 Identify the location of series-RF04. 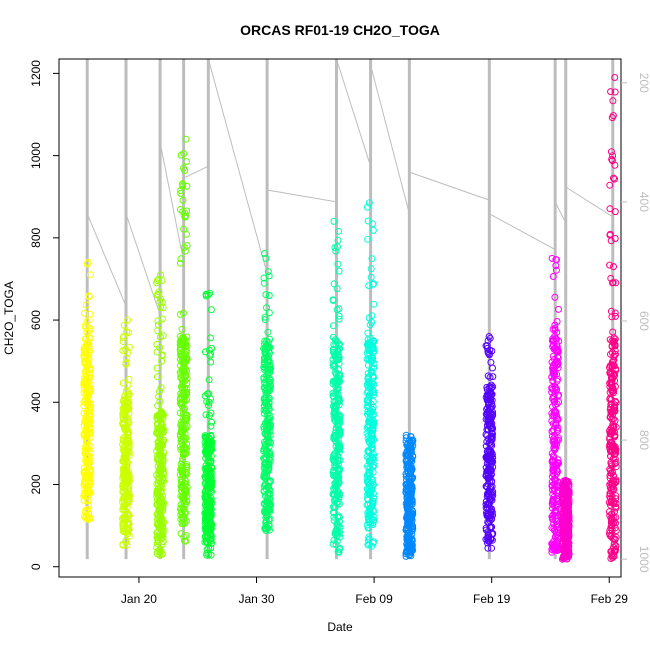
(183, 340).